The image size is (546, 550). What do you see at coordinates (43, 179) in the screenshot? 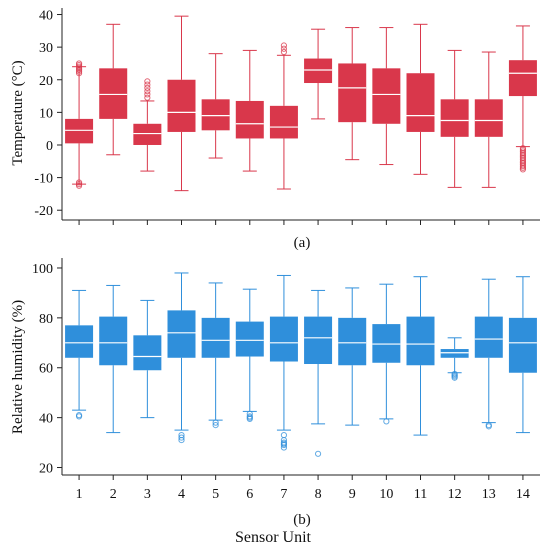
I see `y-tick-label-temperature: -10` at bounding box center [43, 179].